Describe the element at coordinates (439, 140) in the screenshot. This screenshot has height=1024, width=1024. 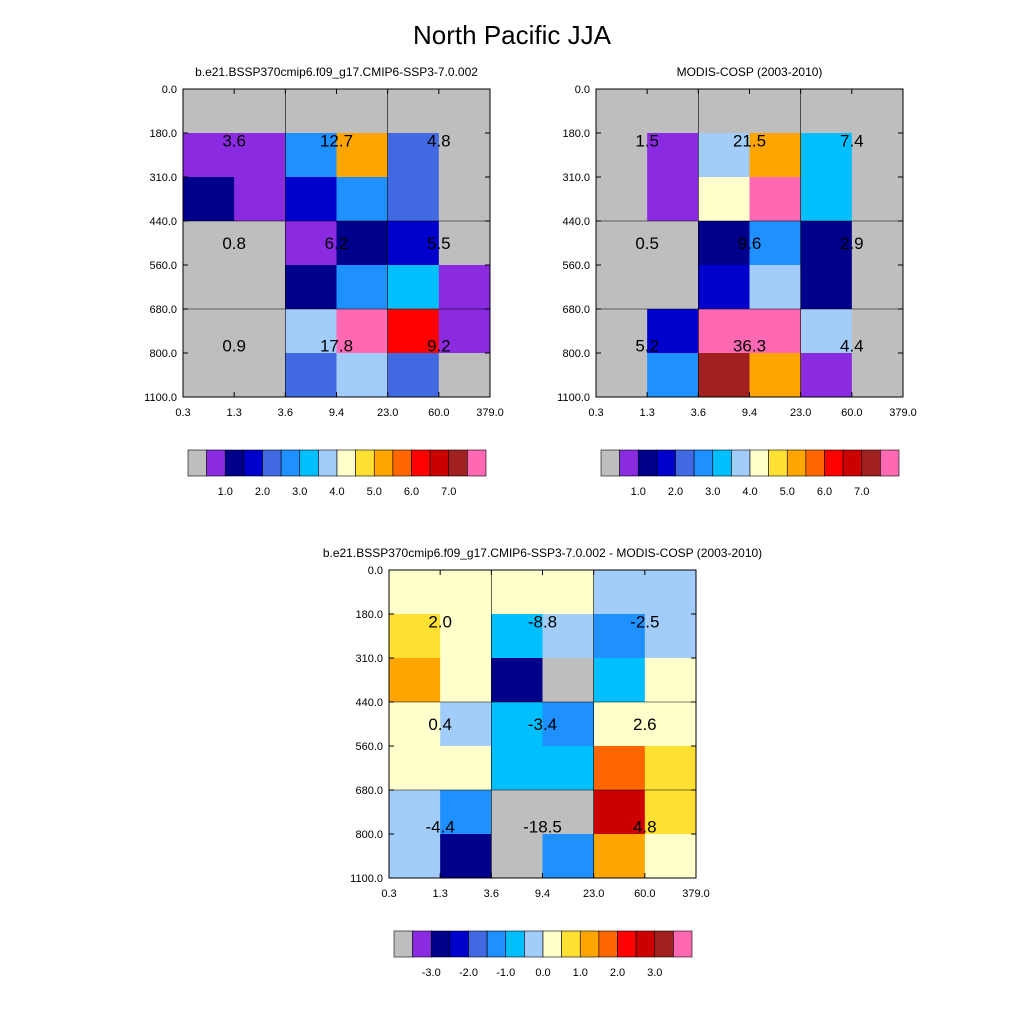
I see `block-value-label: 4.8` at that location.